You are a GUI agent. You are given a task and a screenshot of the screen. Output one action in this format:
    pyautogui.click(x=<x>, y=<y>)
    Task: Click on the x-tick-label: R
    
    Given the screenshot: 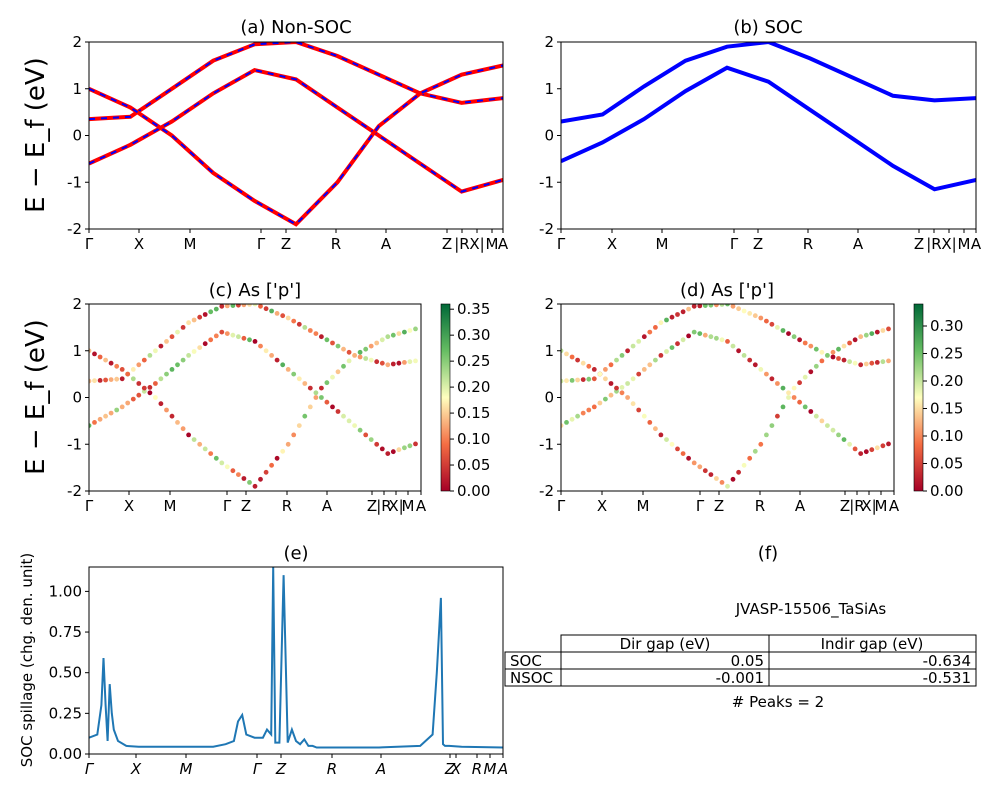 What is the action you would take?
    pyautogui.click(x=332, y=769)
    